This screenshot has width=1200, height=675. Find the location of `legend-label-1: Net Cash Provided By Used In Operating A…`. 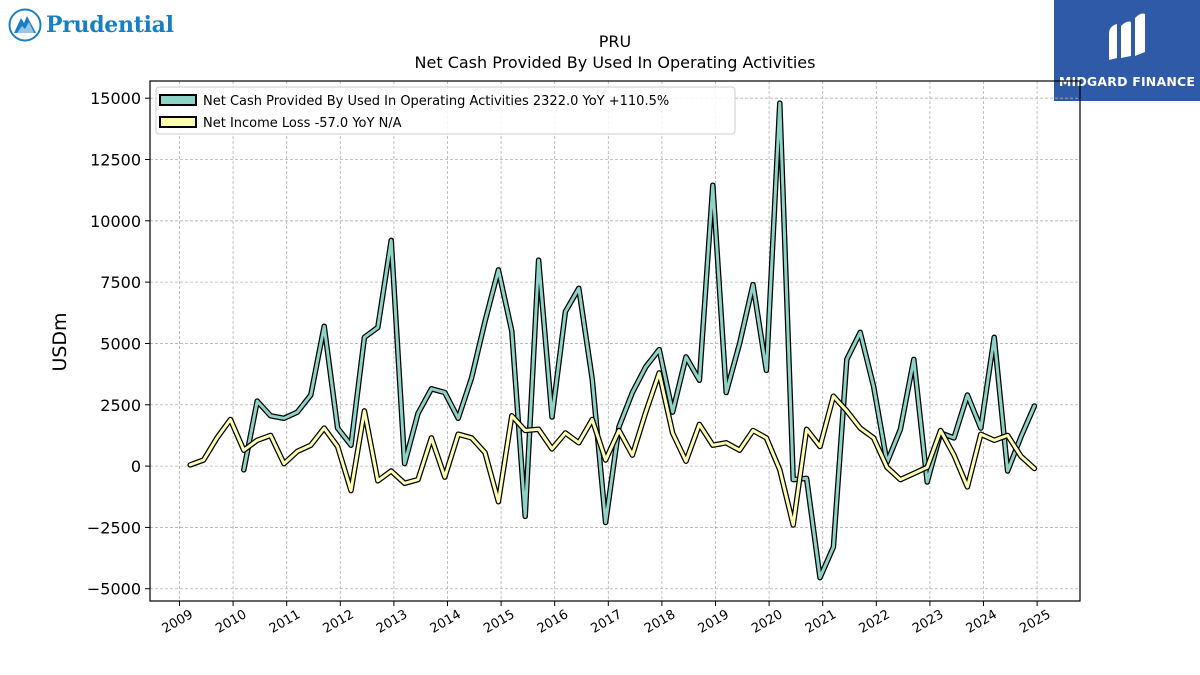

legend-label-1: Net Cash Provided By Used In Operating A… is located at coordinates (436, 101).